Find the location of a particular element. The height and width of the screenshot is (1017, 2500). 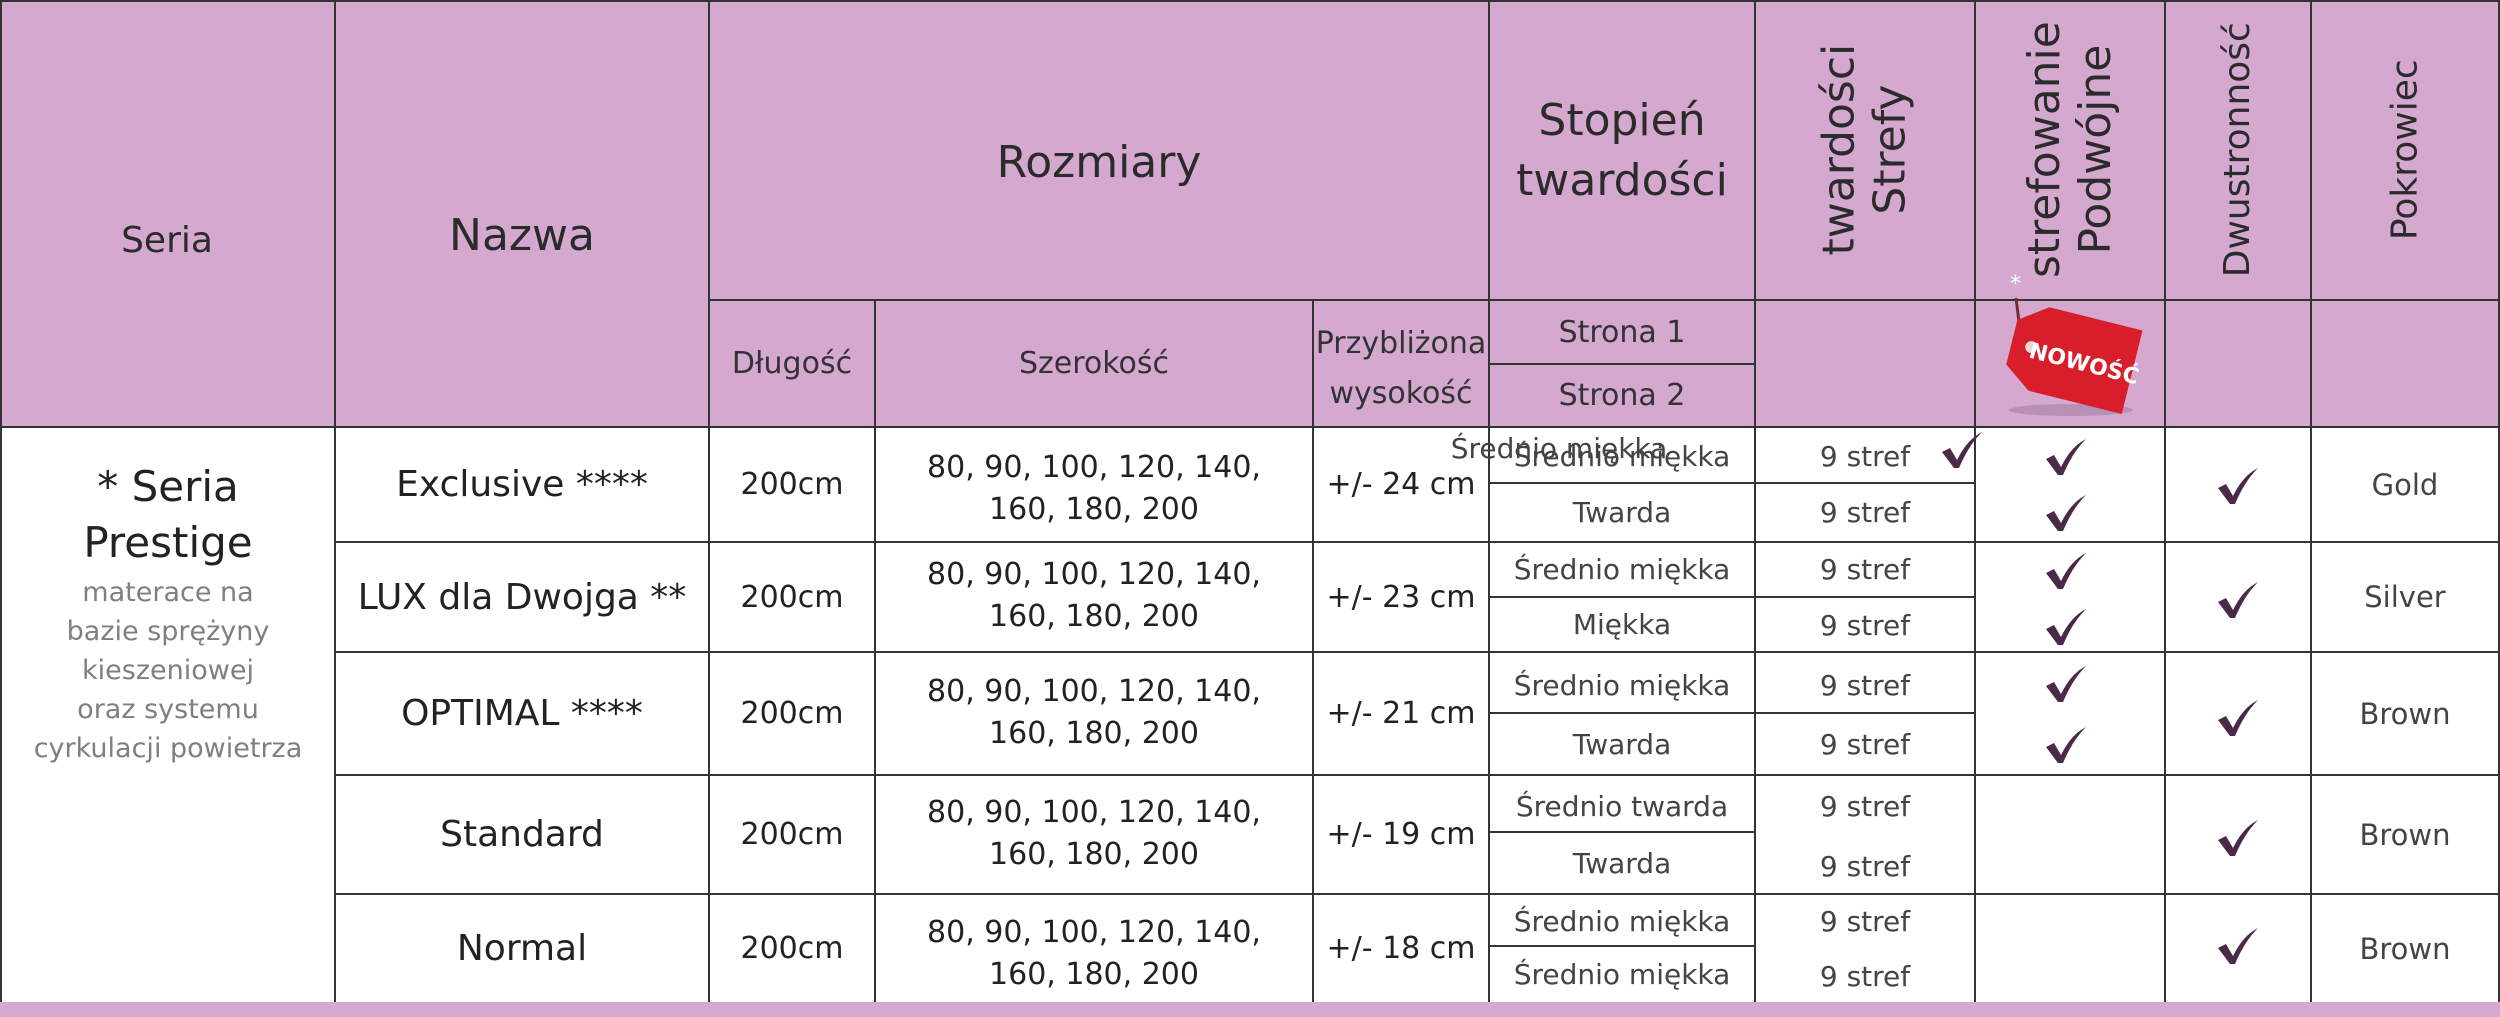

header-podwojne: strefowanie Podwójne is located at coordinates (2070, 149).